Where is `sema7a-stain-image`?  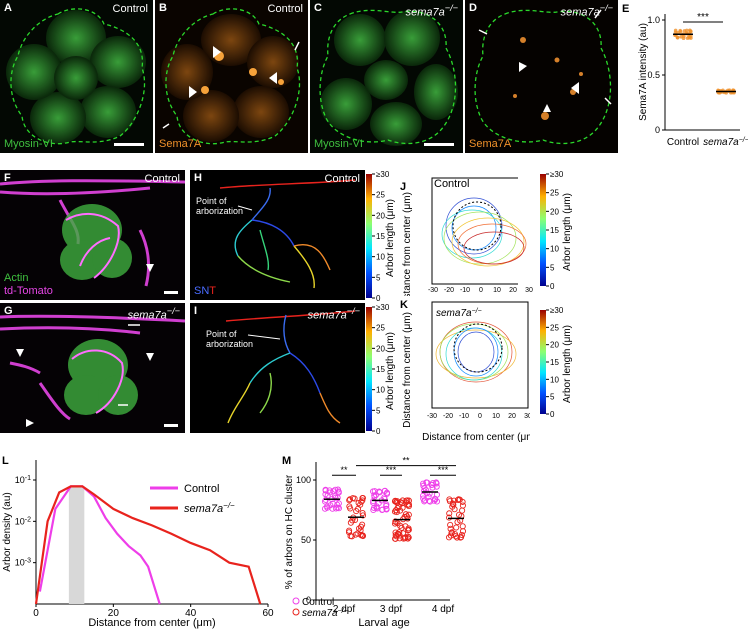 sema7a-stain-image is located at coordinates (231, 76).